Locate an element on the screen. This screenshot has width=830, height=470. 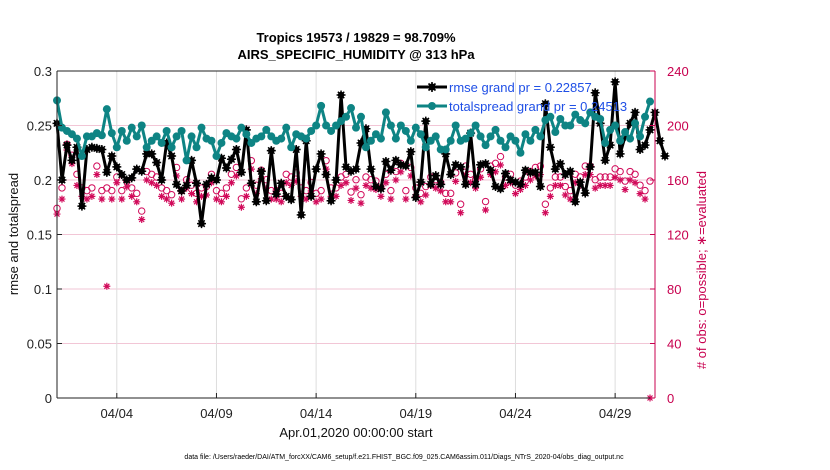
y-axis-label-right: # of obs: o=possible; ∗=evaluated is located at coordinates (701, 270).